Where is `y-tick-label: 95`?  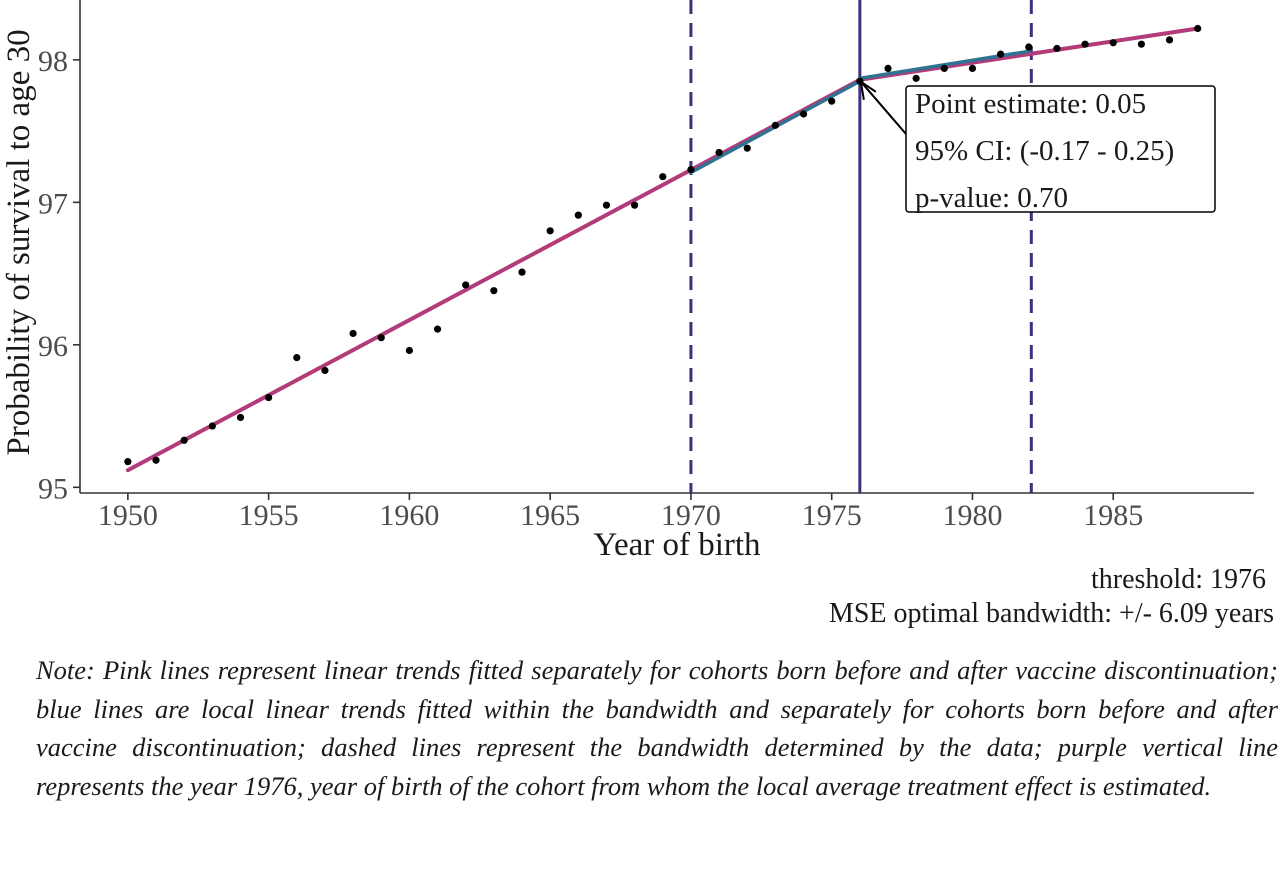
y-tick-label: 95 is located at coordinates (53, 488).